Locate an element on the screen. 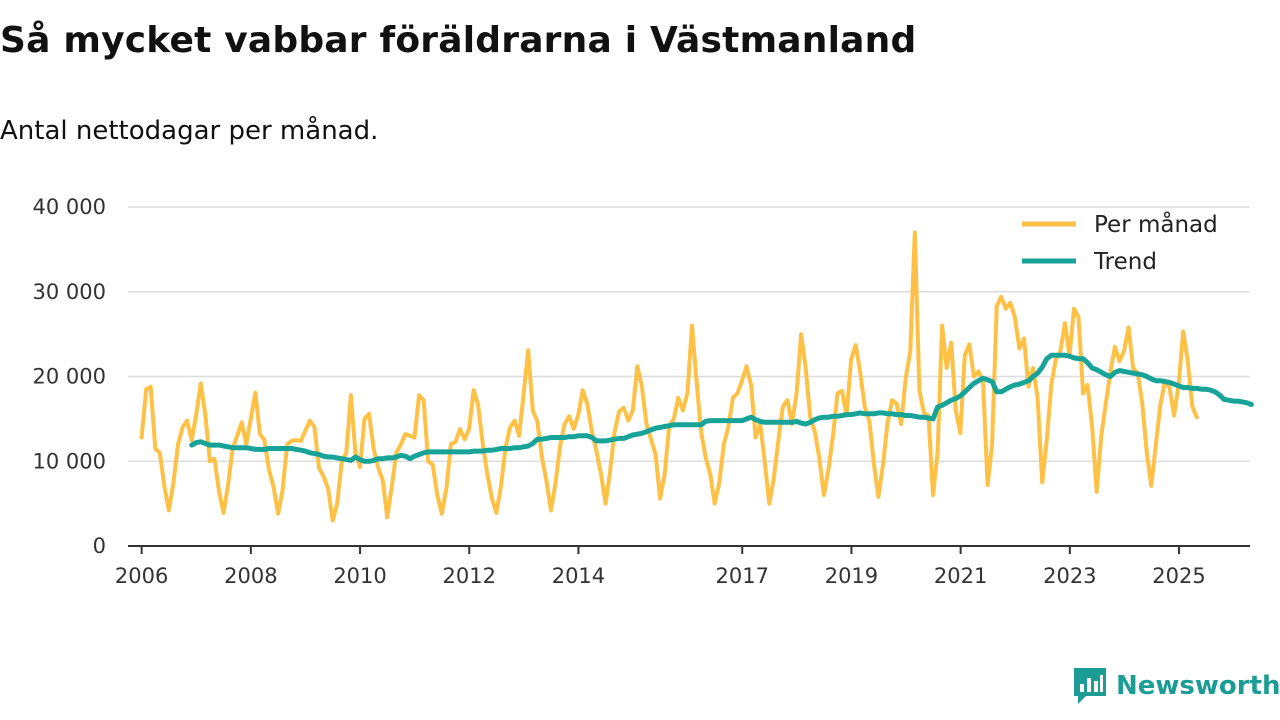 The height and width of the screenshot is (720, 1280). x-tick-label: 2012 is located at coordinates (469, 576).